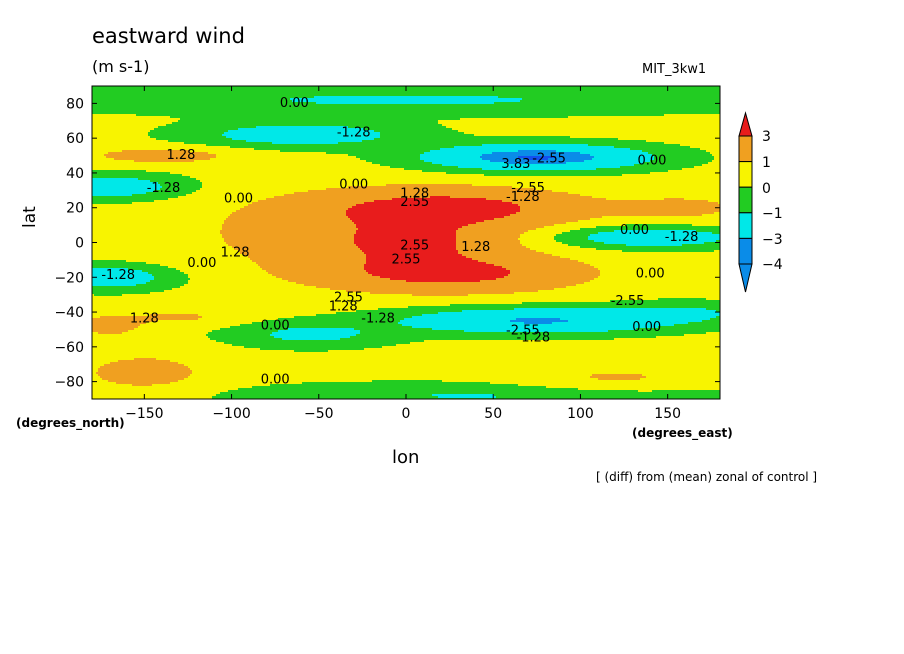 This screenshot has height=654, width=904. I want to click on contour-label: -2.55, so click(628, 301).